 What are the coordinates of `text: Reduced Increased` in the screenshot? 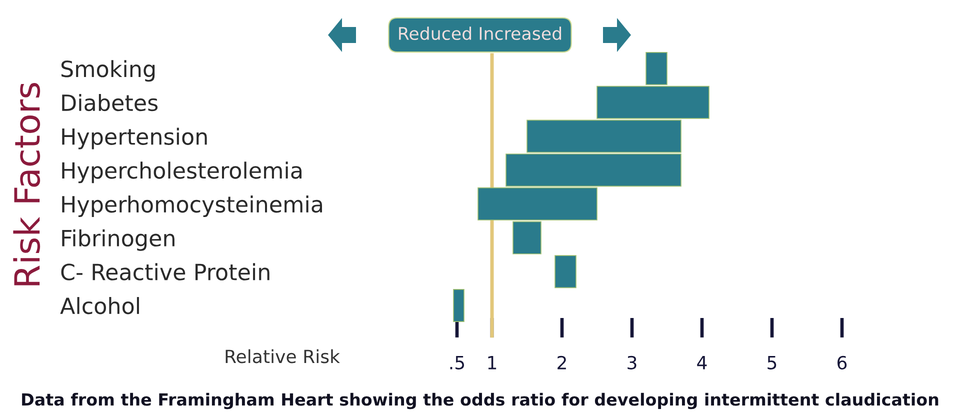 It's located at (480, 33).